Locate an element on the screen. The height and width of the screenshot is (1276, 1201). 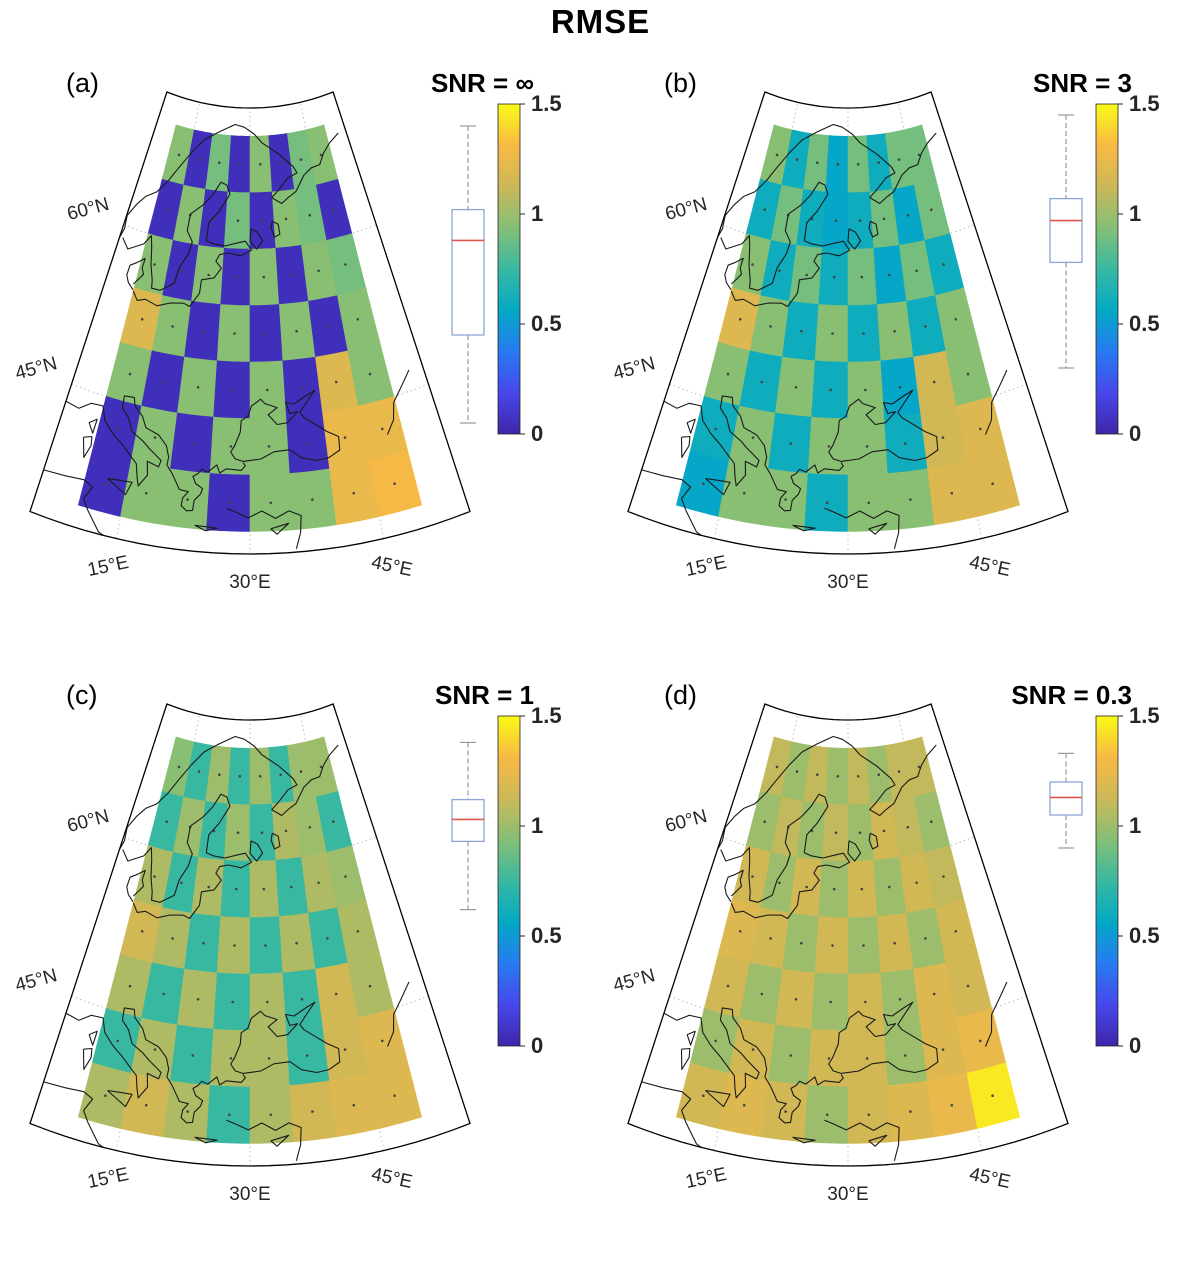
map-content is located at coordinates (833, 940).